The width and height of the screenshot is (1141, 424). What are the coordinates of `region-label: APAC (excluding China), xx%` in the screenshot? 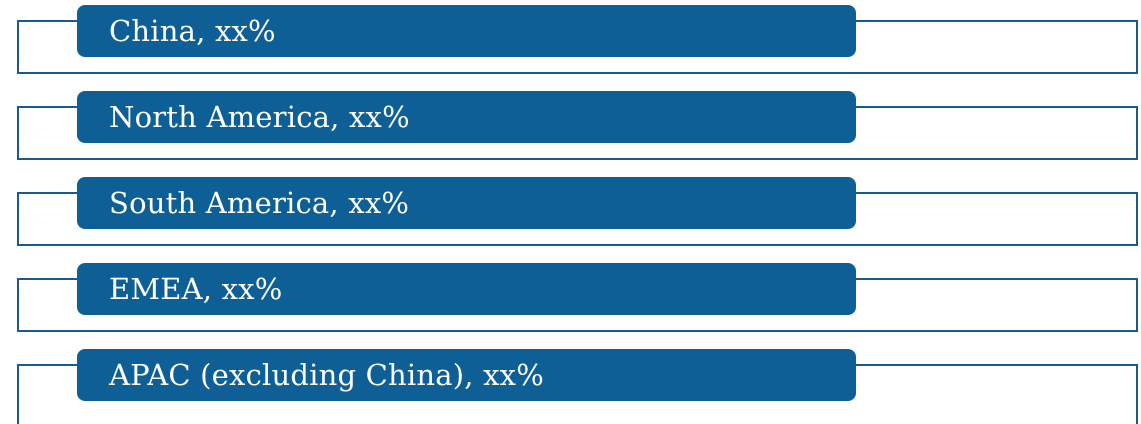 It's located at (326, 374).